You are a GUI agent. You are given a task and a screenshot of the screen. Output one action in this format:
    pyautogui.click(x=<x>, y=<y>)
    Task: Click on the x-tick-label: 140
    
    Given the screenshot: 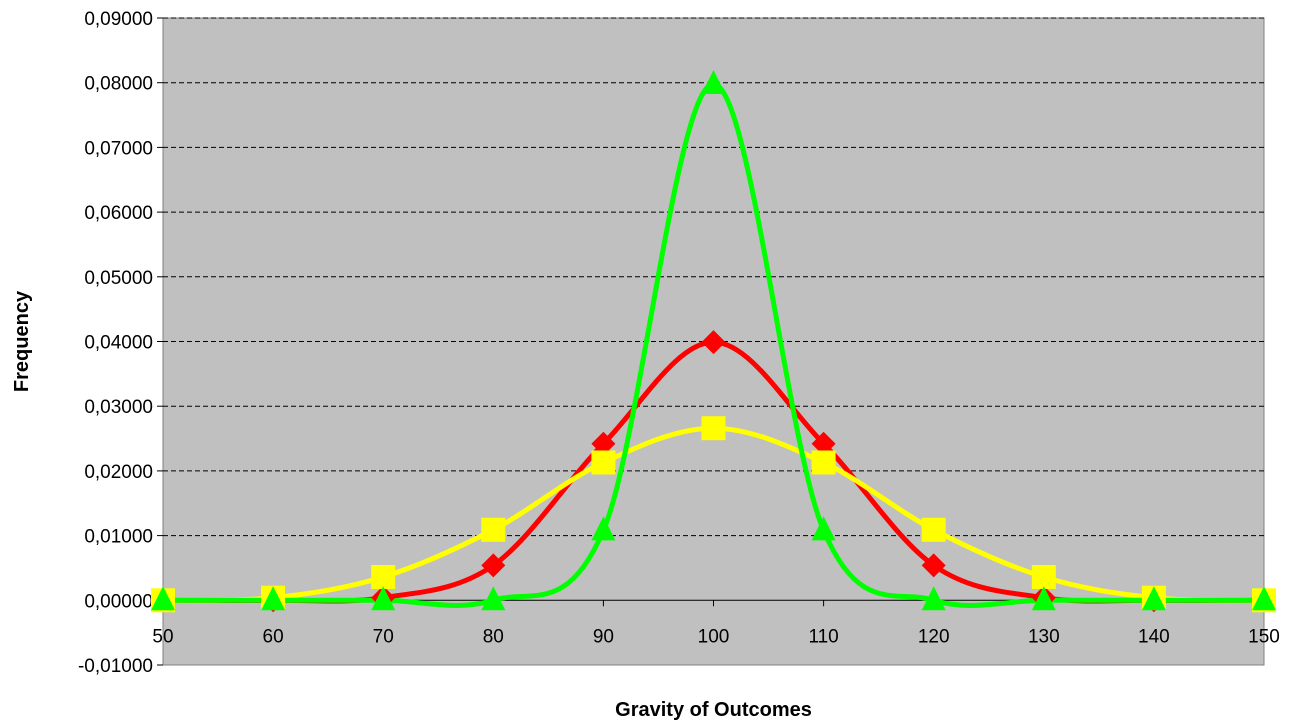 What is the action you would take?
    pyautogui.click(x=1154, y=636)
    